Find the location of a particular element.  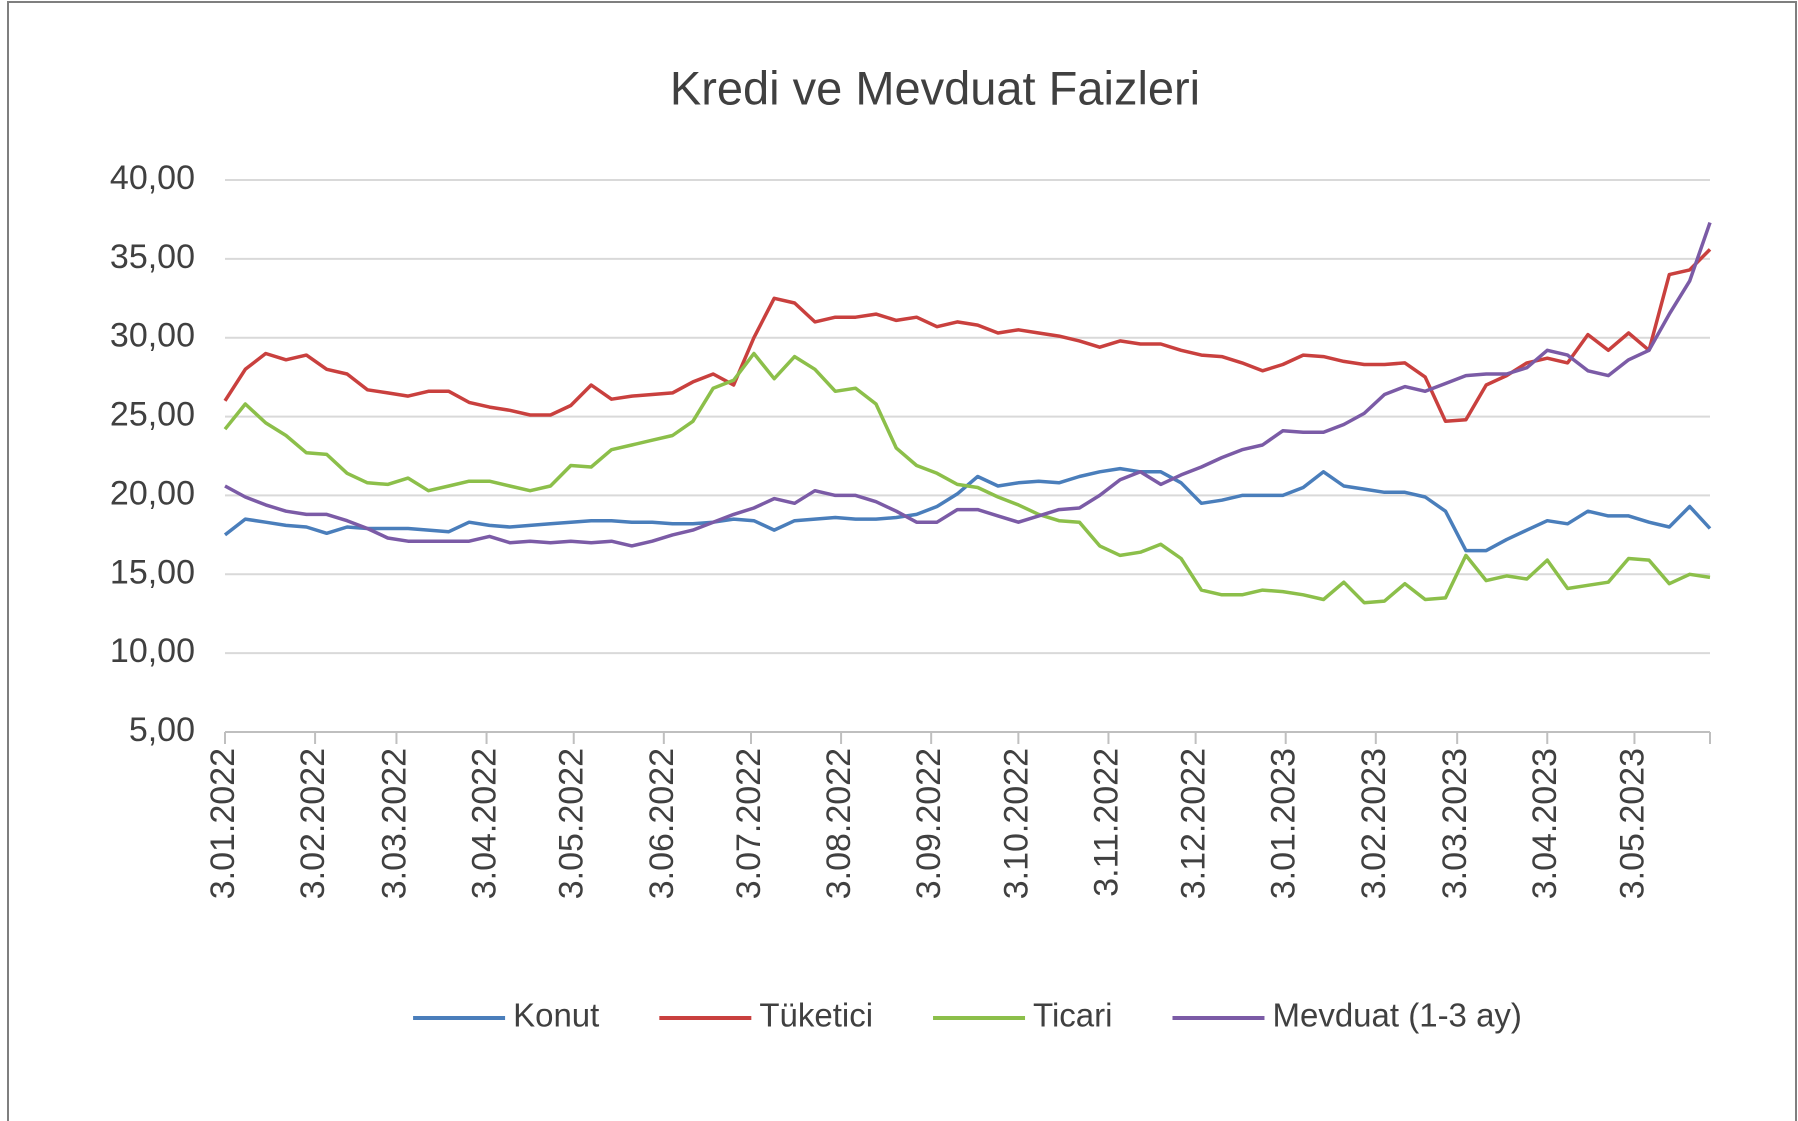

chart-title: Kredi ve Mevduat Faizleri is located at coordinates (935, 87).